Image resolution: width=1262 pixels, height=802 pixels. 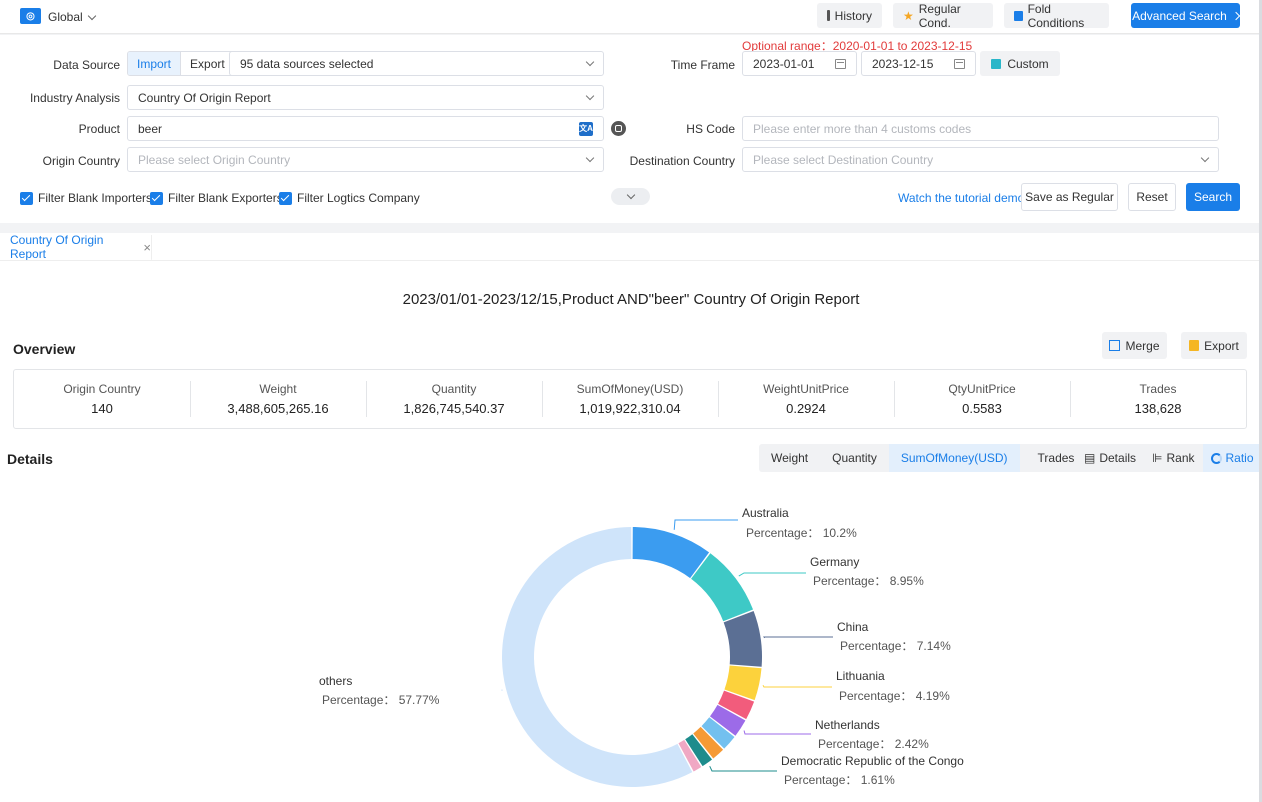 I want to click on checkbox-checked-icon, so click(x=26, y=198).